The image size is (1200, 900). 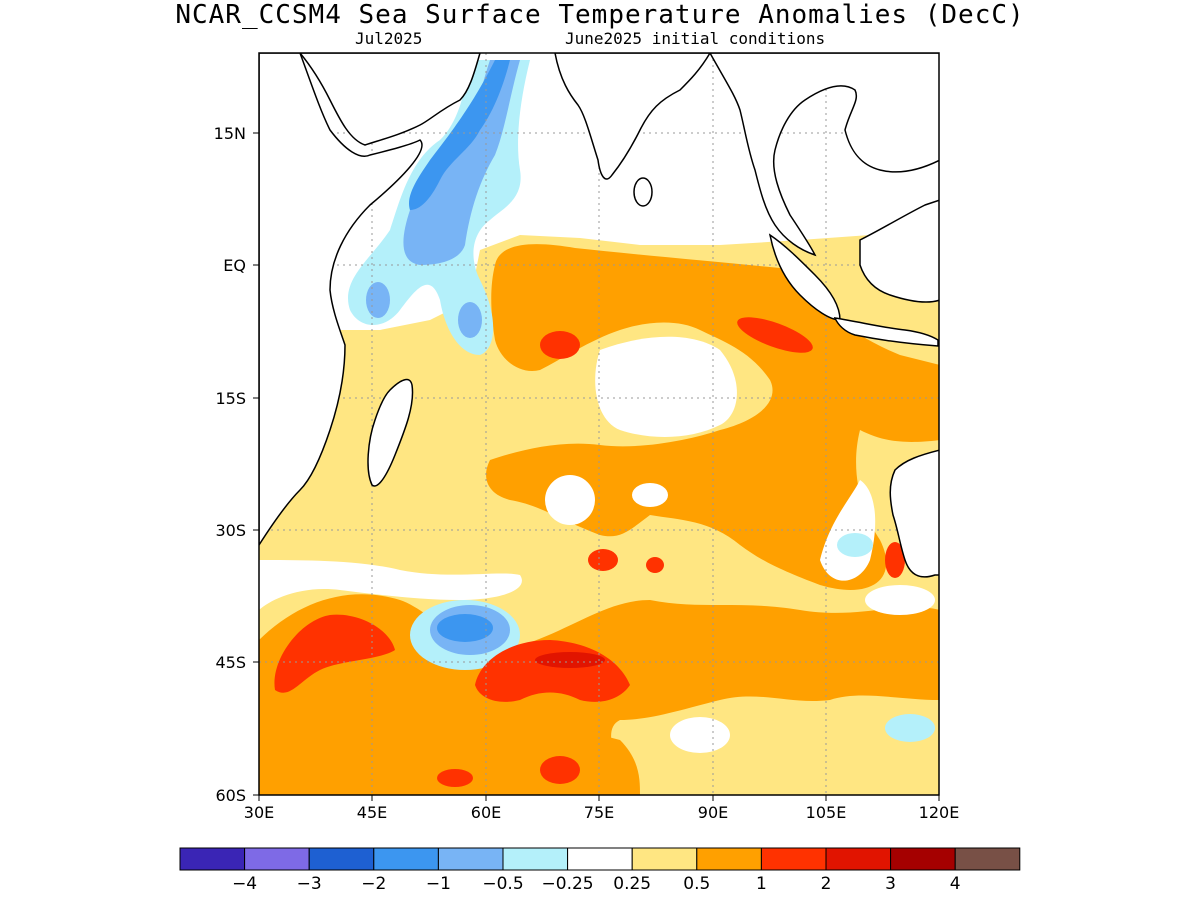 What do you see at coordinates (259, 812) in the screenshot?
I see `lon-tick-label: 30E` at bounding box center [259, 812].